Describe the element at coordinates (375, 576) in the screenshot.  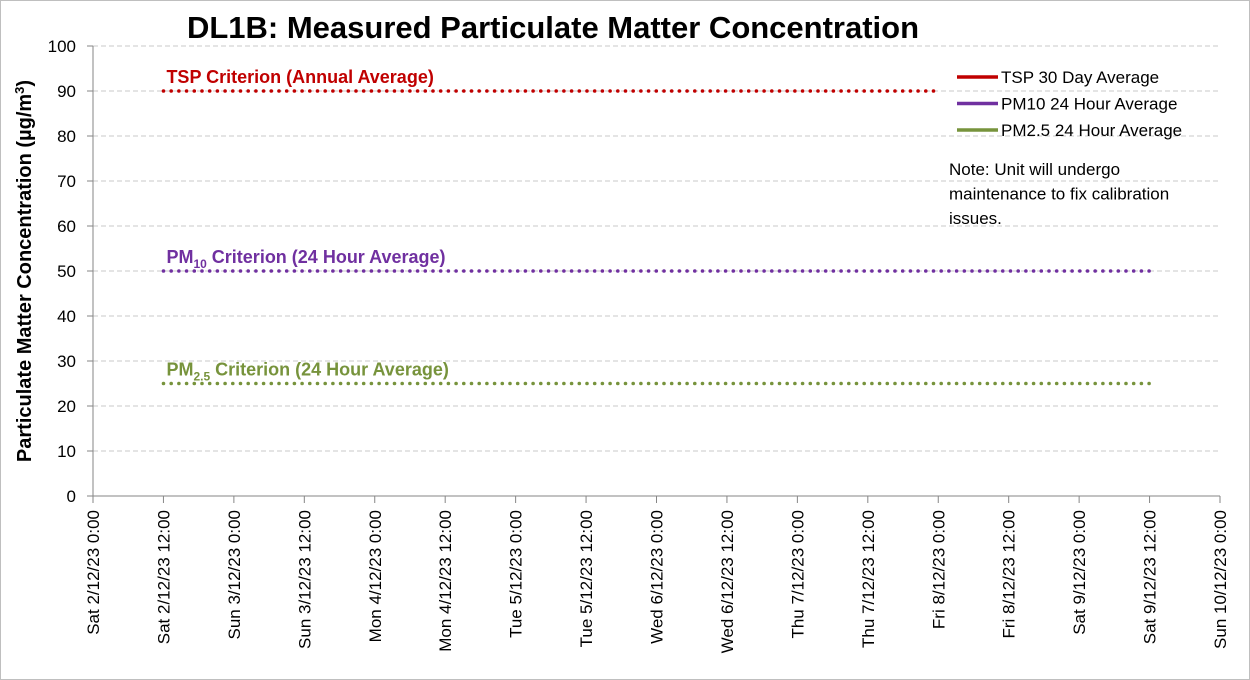
I see `x-tick-label: Mon 4/12/23 0:00` at that location.